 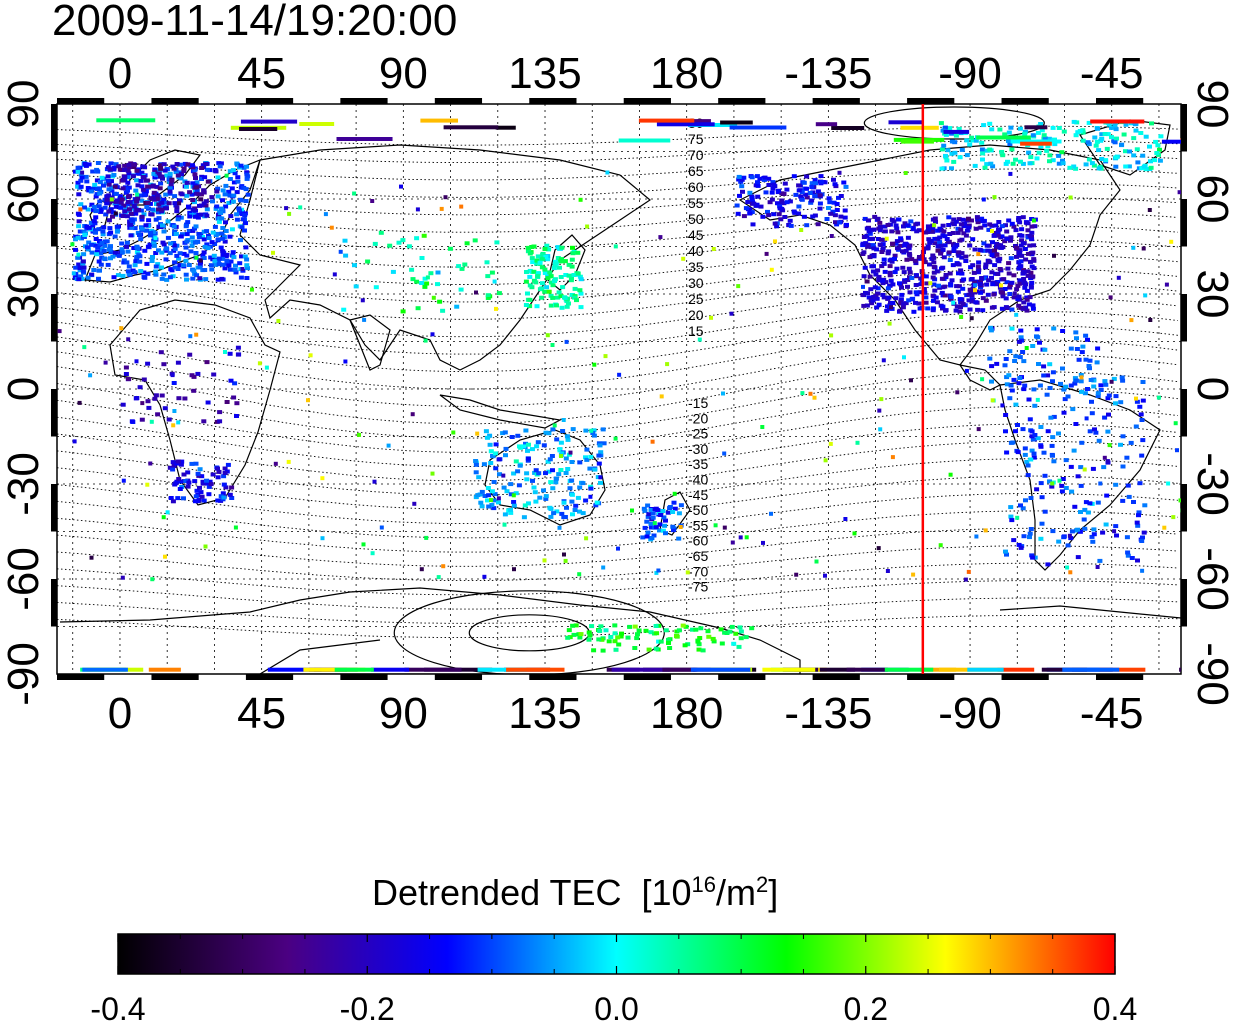 I want to click on y-tick-label-left: -60, so click(x=24, y=579).